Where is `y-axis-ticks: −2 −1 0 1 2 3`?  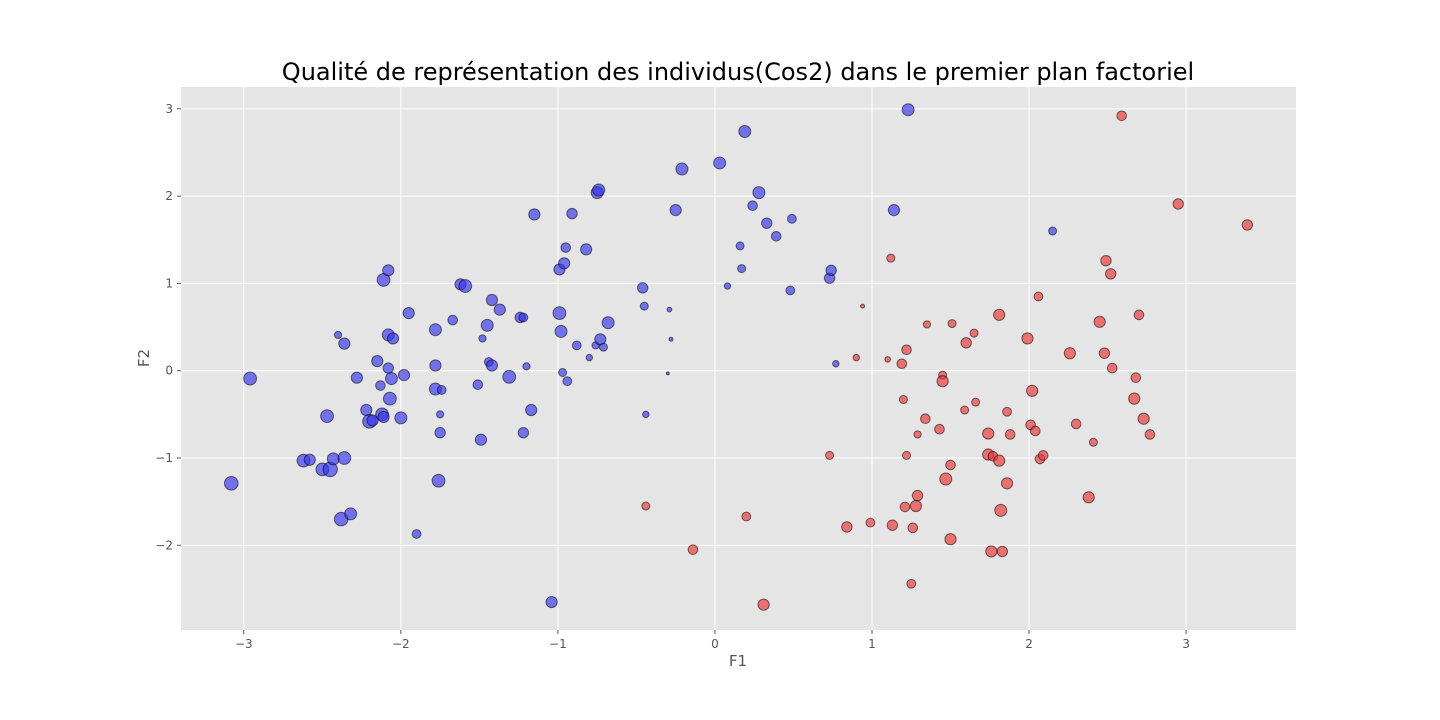 y-axis-ticks: −2 −1 0 1 2 3 is located at coordinates (168, 327).